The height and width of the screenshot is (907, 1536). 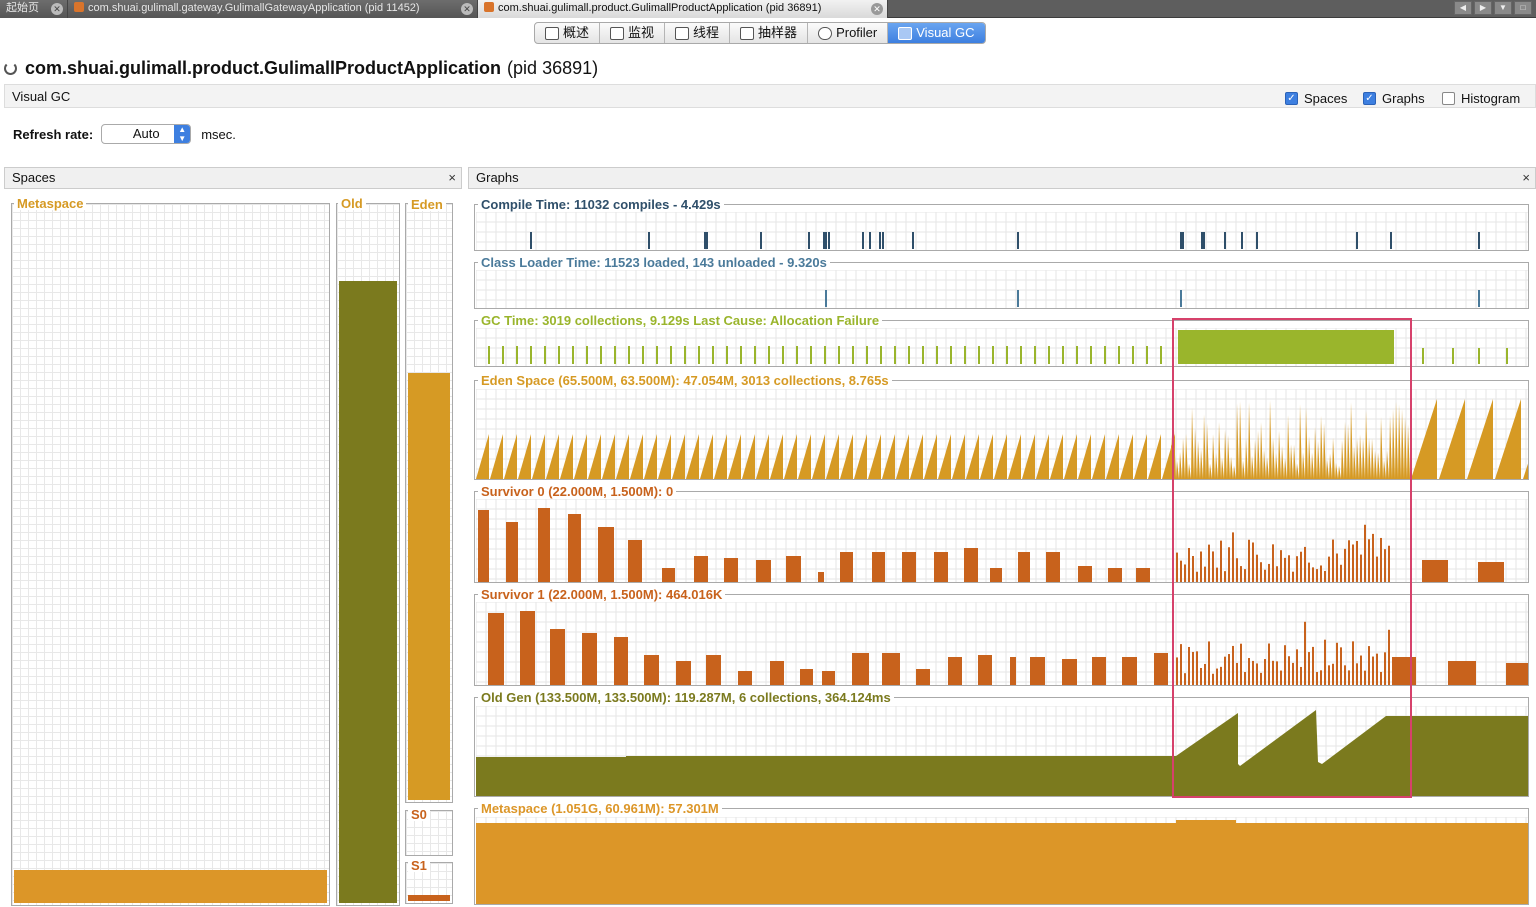 I want to click on metaspace-plot, so click(x=1002, y=860).